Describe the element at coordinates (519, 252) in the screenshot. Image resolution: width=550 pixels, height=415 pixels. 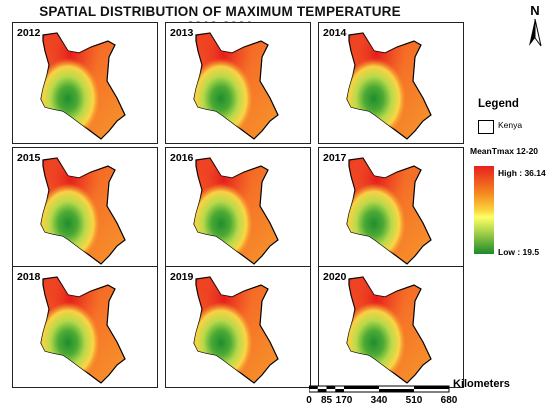
I see `ramp-low-label: Low : 19.5` at that location.